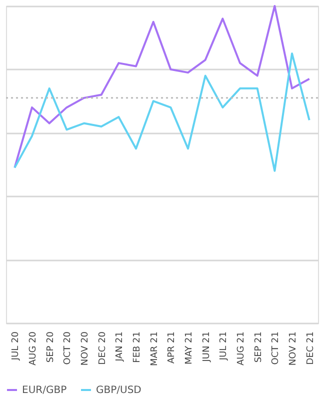 The image size is (324, 400). I want to click on x-tick-label: AUG 20, so click(33, 348).